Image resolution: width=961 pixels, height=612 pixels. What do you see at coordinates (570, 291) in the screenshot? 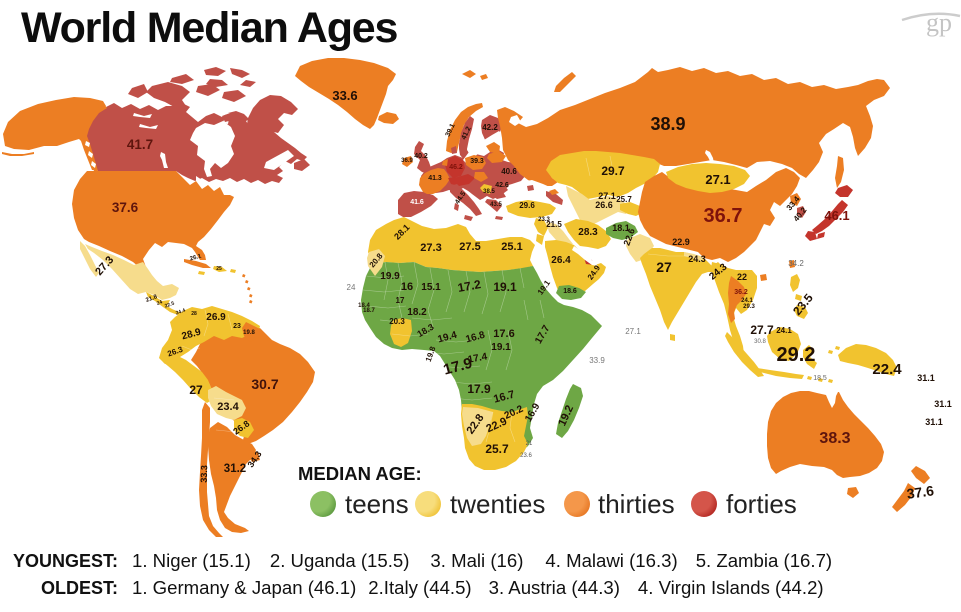
I see `svg-text: 18.6` at bounding box center [570, 291].